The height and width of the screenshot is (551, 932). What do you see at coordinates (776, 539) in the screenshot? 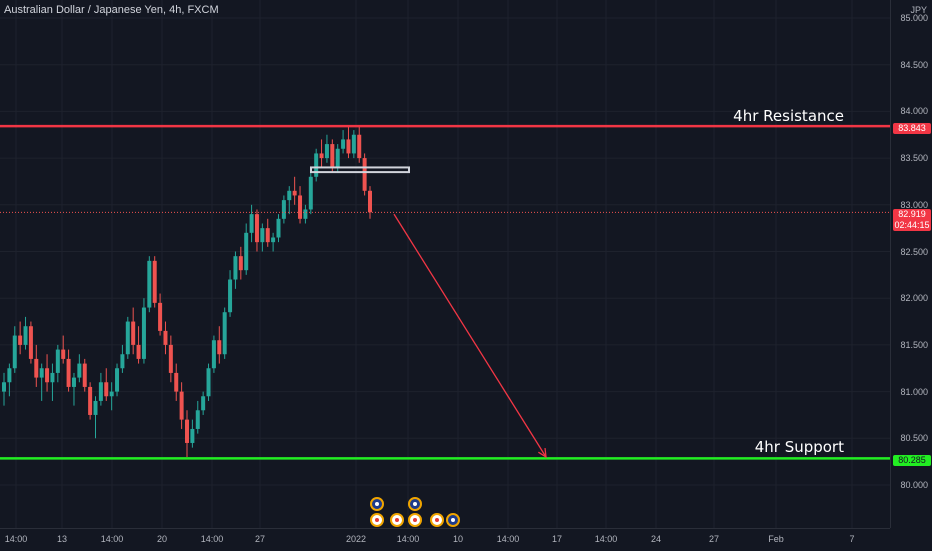
I see `time-tick-label: Feb` at bounding box center [776, 539].